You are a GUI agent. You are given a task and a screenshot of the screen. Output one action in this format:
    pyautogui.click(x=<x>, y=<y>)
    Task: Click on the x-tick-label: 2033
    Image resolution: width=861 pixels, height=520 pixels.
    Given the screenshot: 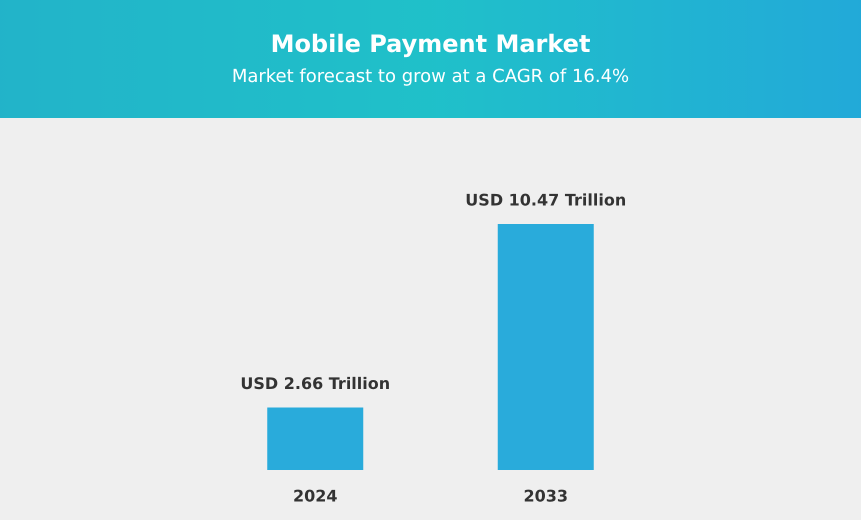 What is the action you would take?
    pyautogui.click(x=545, y=496)
    